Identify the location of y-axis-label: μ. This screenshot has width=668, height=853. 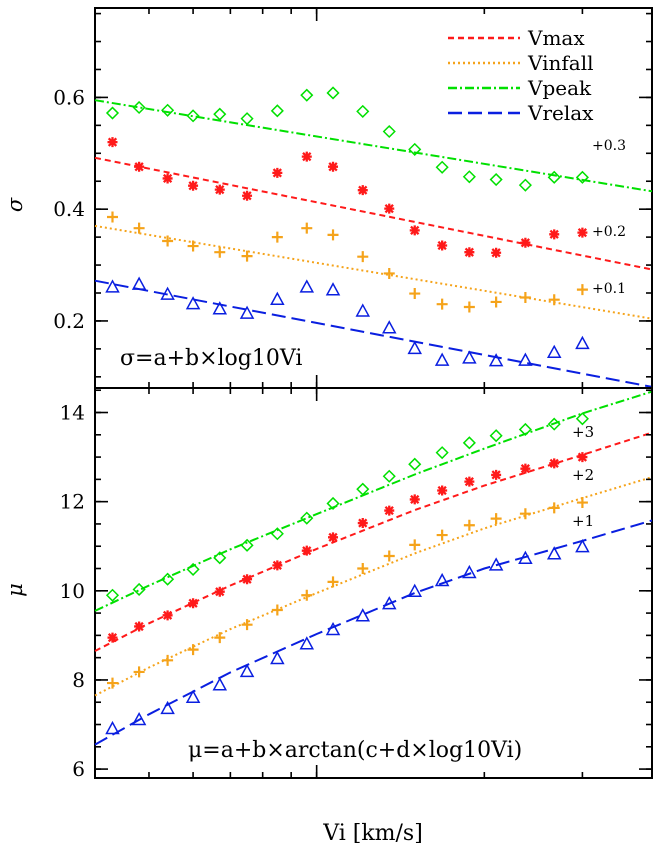
(15, 590).